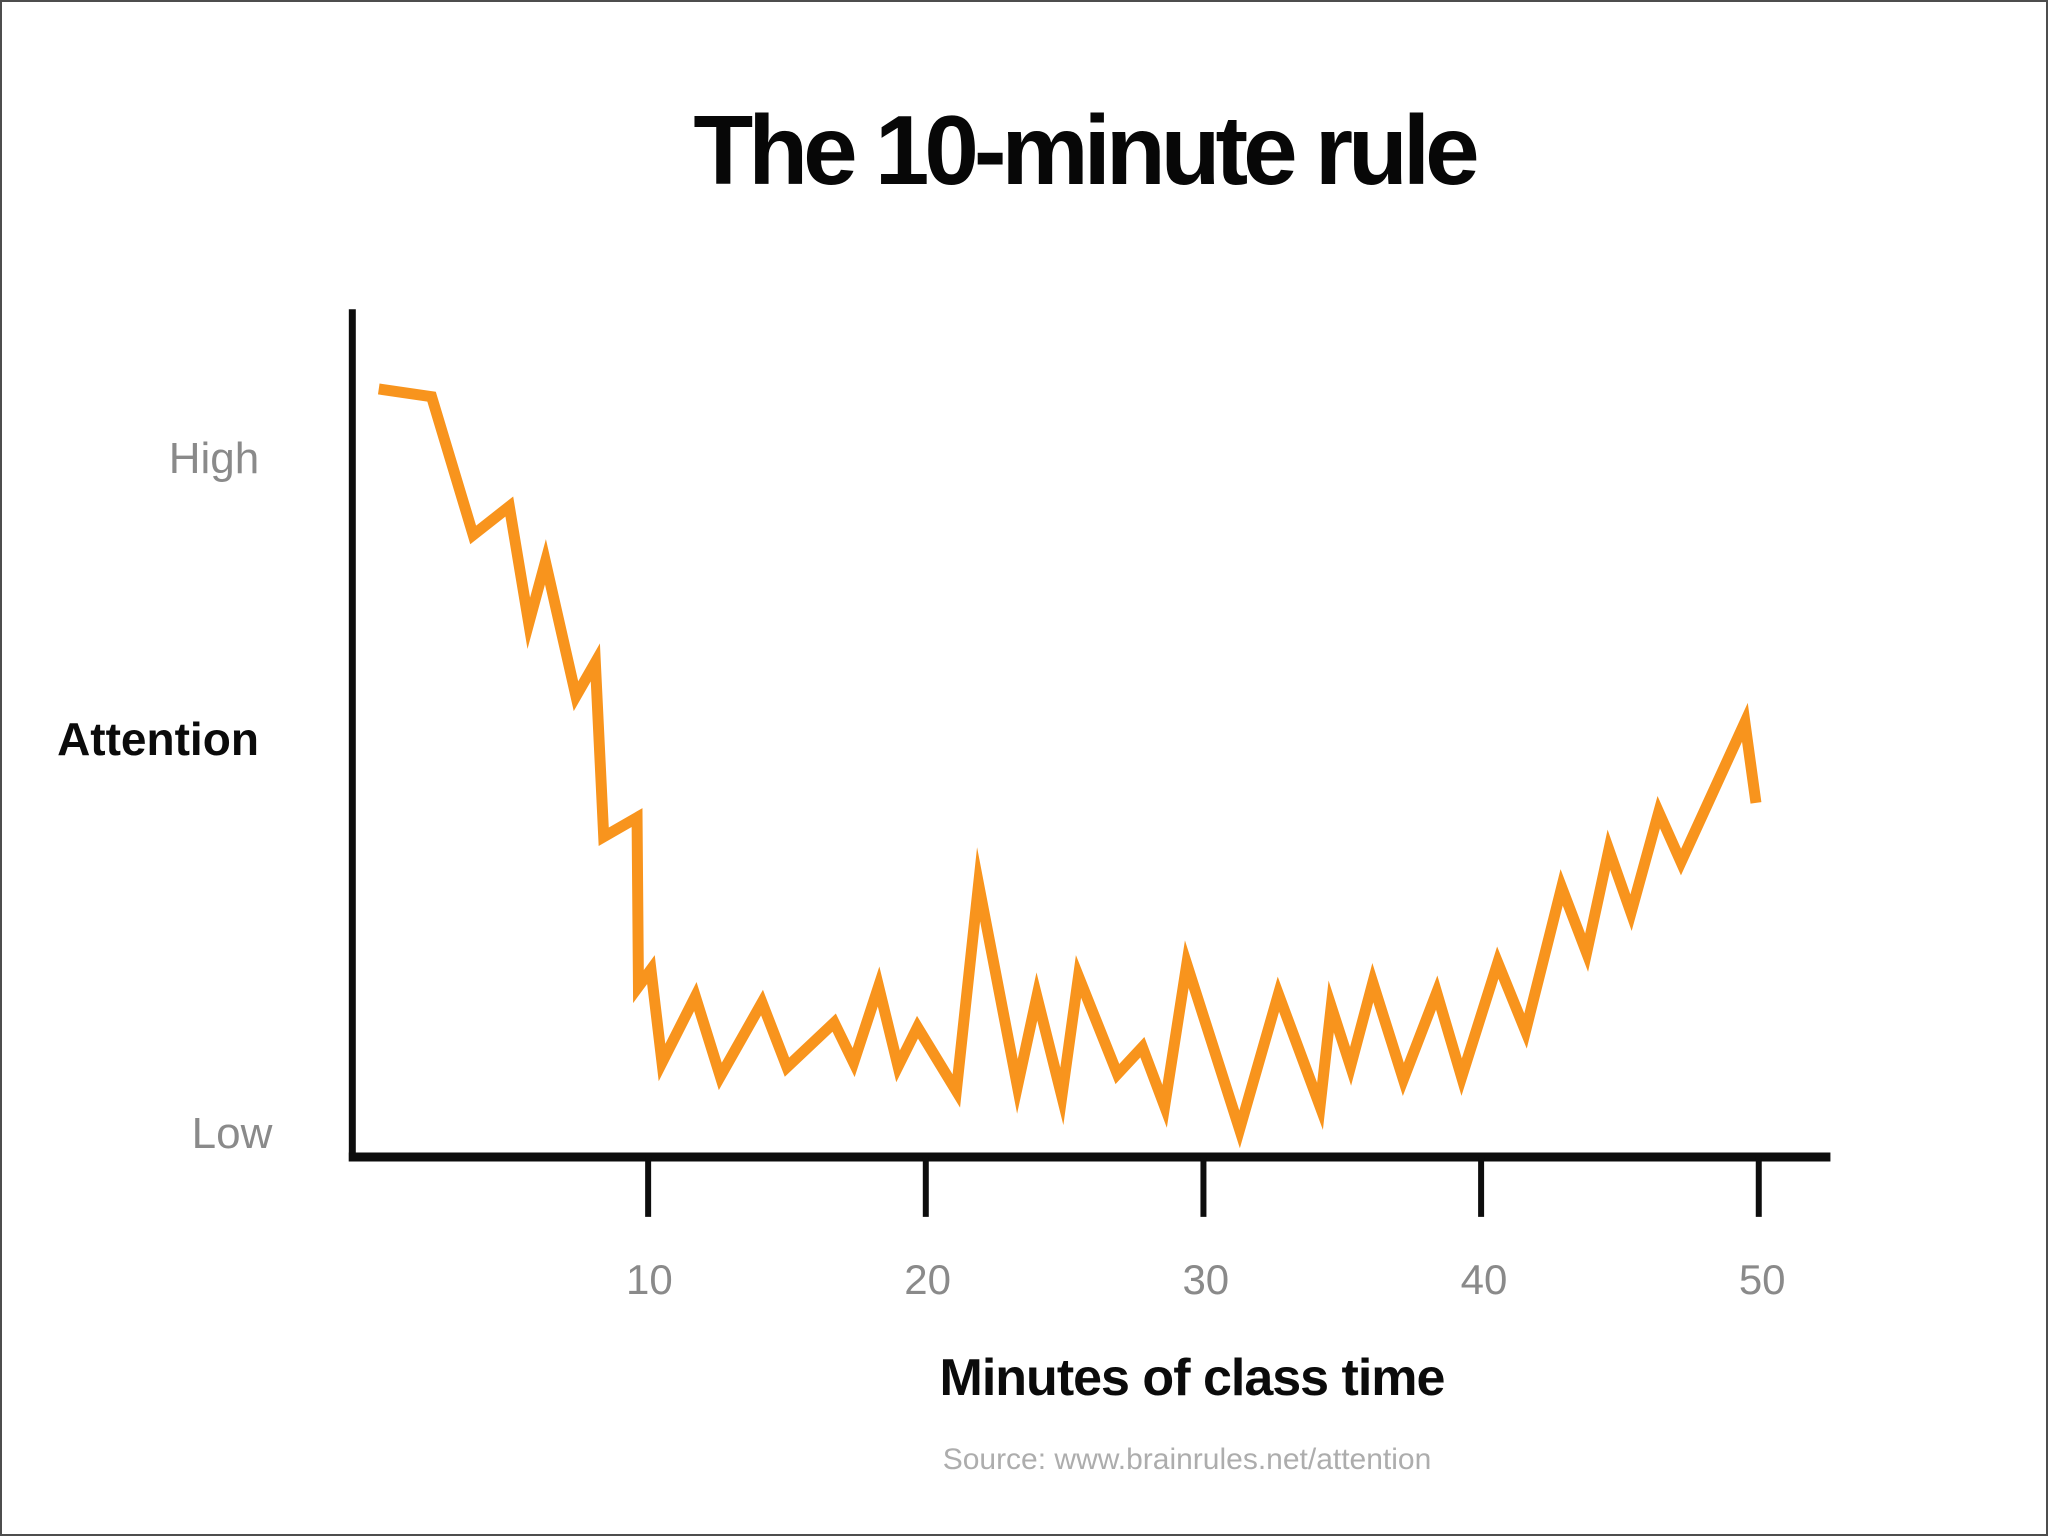 This screenshot has height=1536, width=2048. I want to click on x-tick-label: 30, so click(1206, 1279).